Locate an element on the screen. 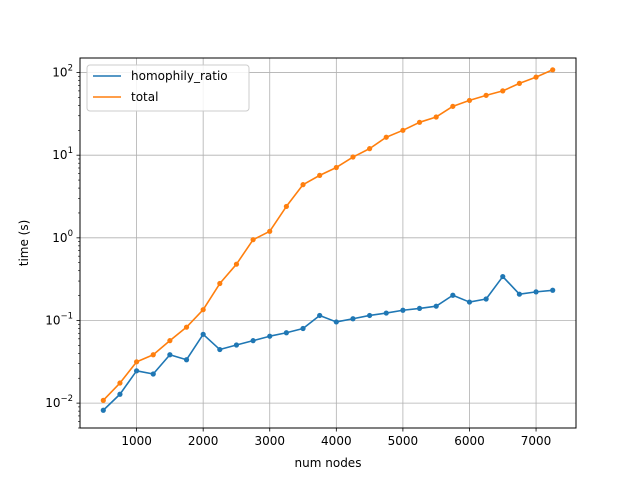 The height and width of the screenshot is (480, 640). legend-box is located at coordinates (168, 88).